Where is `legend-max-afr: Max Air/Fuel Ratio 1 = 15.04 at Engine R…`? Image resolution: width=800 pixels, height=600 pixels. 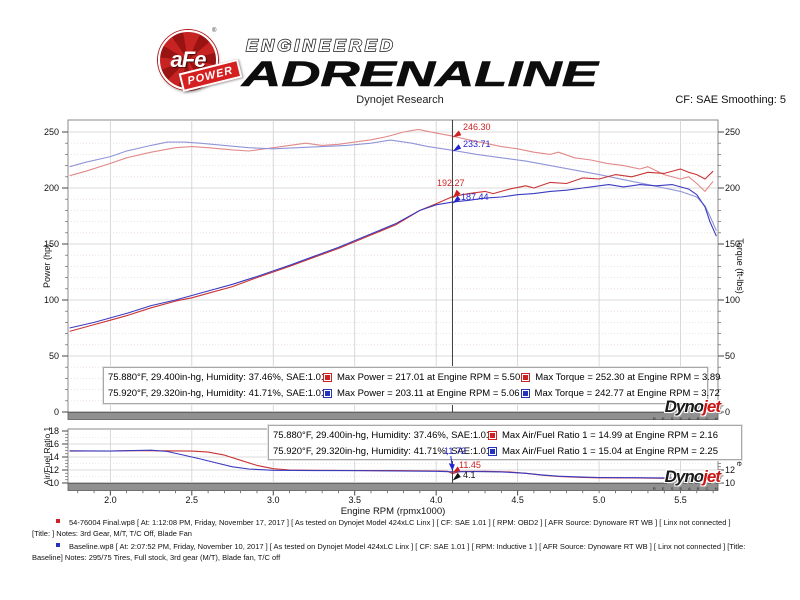 legend-max-afr: Max Air/Fuel Ratio 1 = 15.04 at Engine R… is located at coordinates (610, 451).